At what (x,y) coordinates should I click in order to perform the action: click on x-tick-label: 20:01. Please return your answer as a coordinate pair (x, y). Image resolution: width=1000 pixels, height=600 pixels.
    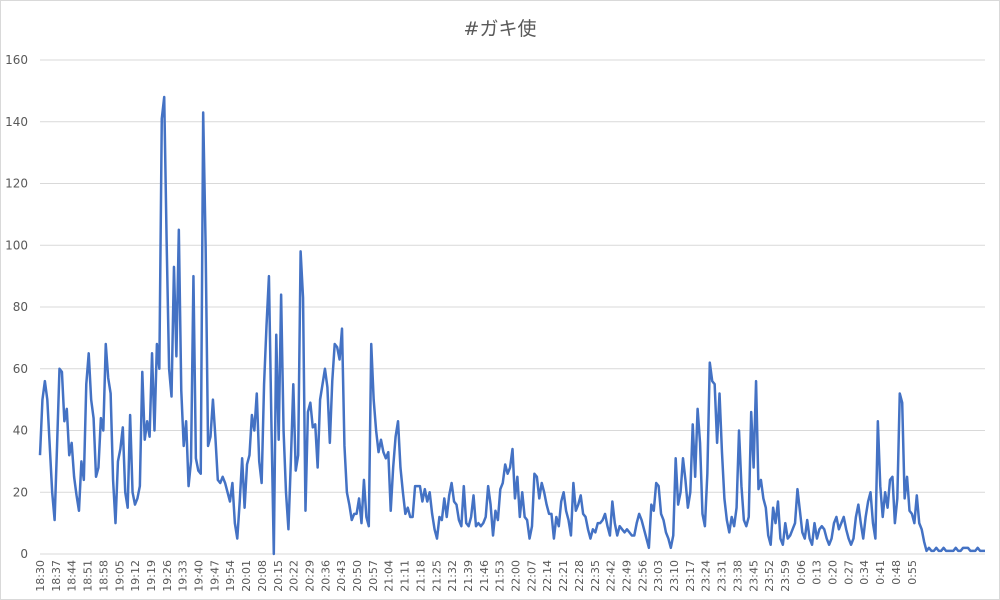
    Looking at the image, I should click on (246, 576).